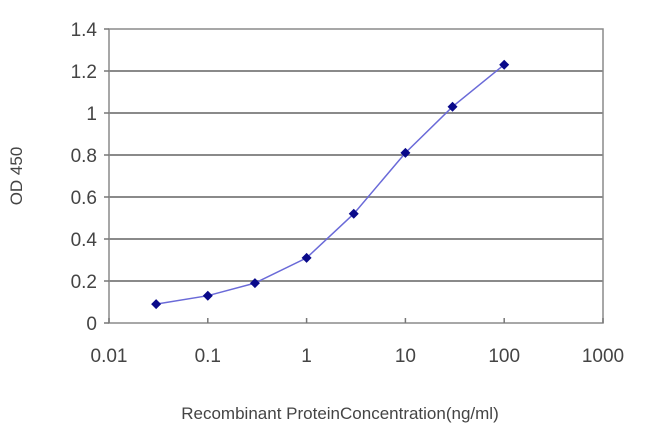 The image size is (650, 433). What do you see at coordinates (16, 176) in the screenshot?
I see `y-axis-title: OD 450` at bounding box center [16, 176].